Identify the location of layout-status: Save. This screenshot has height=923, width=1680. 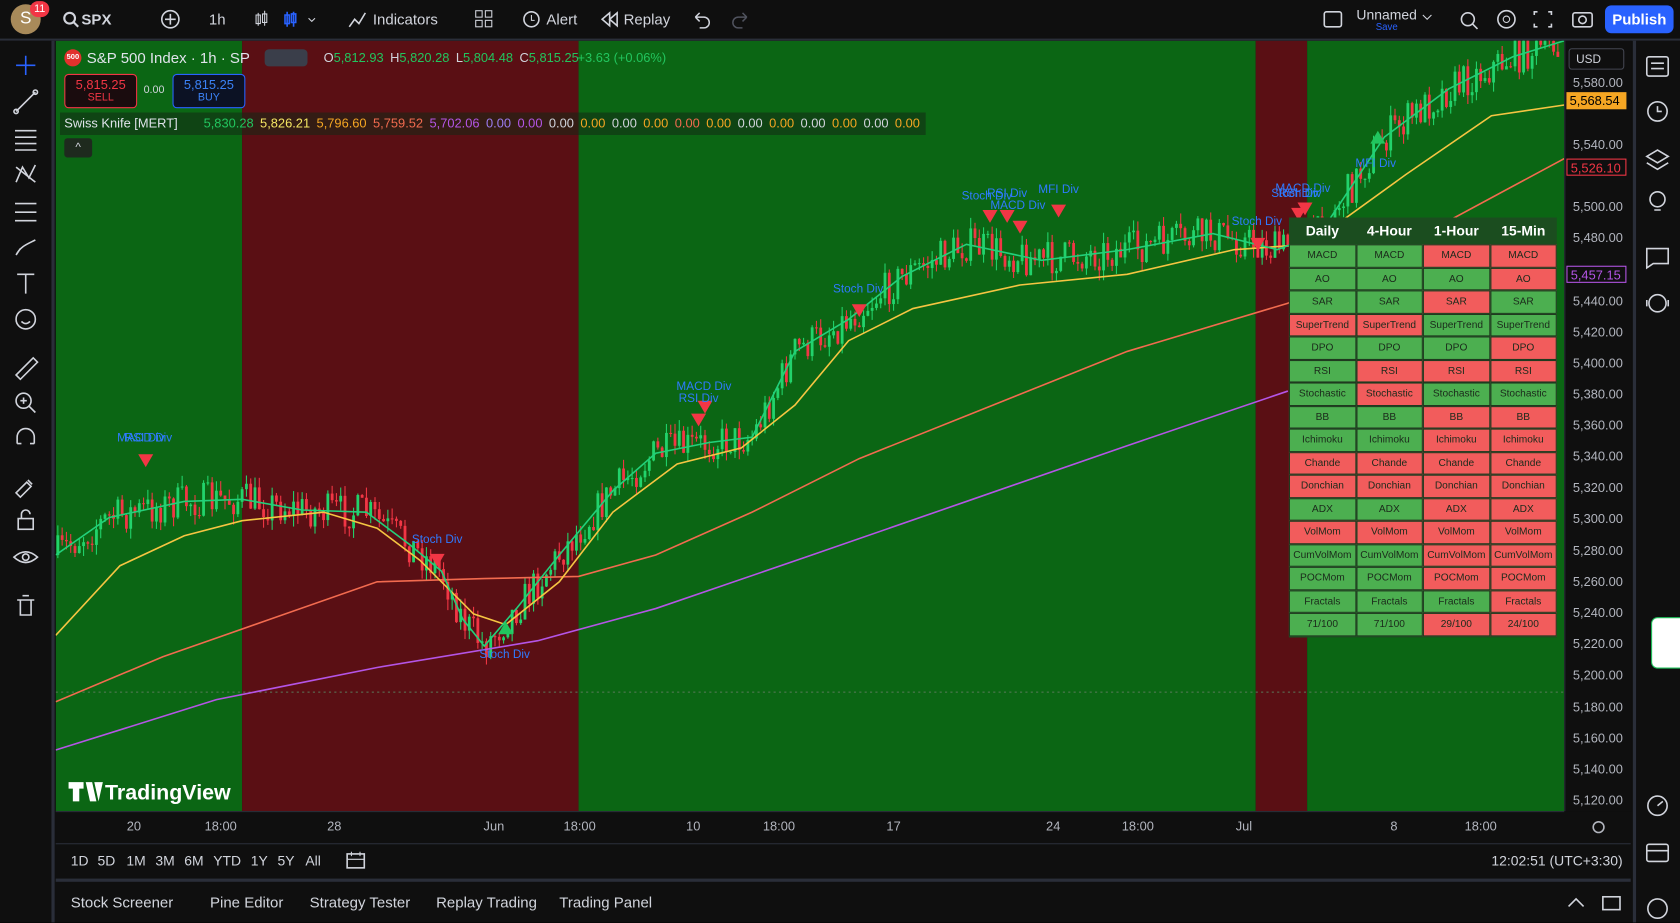
(1386, 27).